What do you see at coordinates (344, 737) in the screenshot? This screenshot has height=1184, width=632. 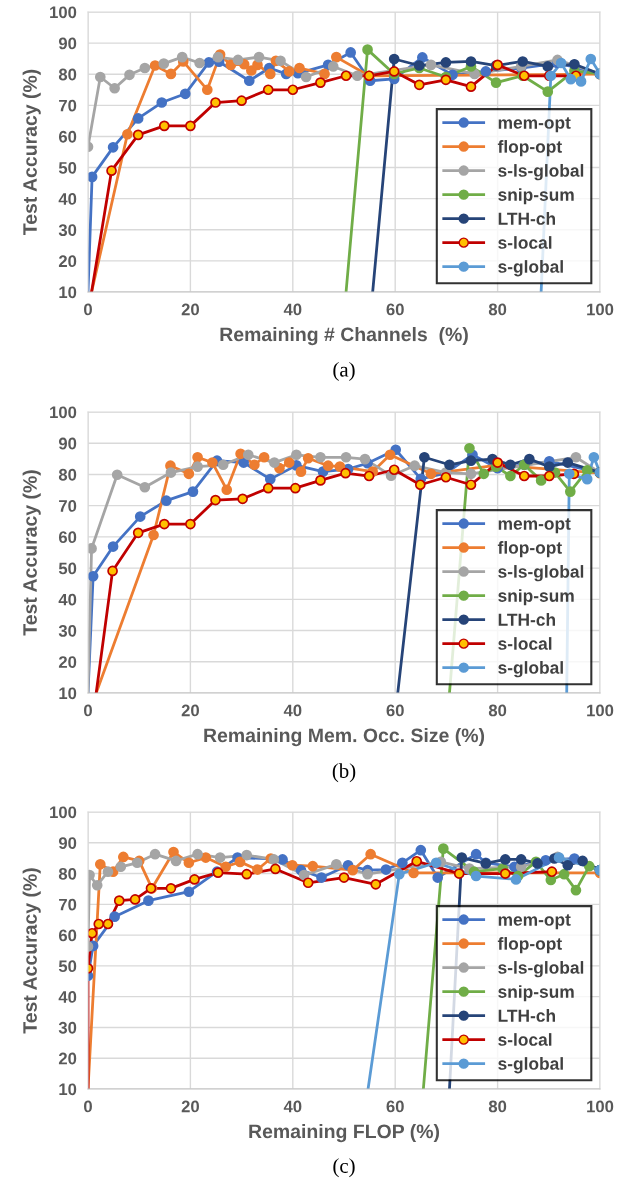 I see `x-axis-title: Remaining Mem. Occ. Size (%)` at bounding box center [344, 737].